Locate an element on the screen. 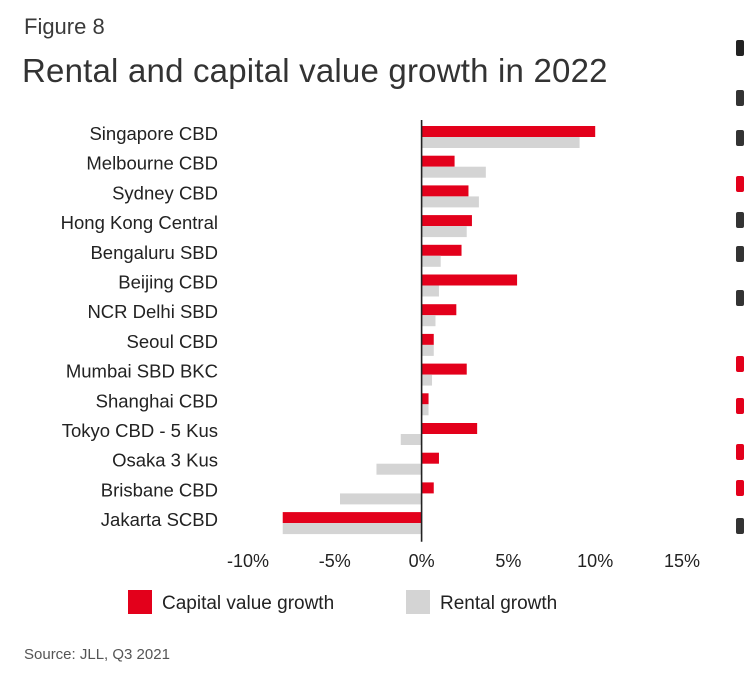 The width and height of the screenshot is (744, 697). category-label: NCR Delhi SBD is located at coordinates (152, 311).